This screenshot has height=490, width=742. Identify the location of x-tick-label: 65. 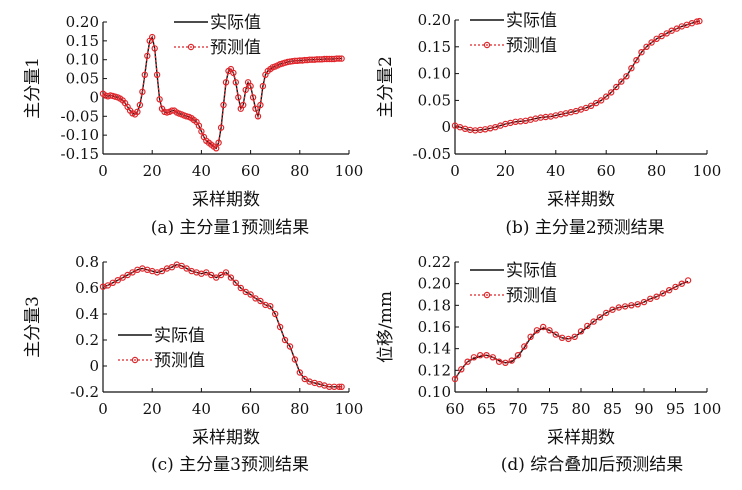
(486, 409).